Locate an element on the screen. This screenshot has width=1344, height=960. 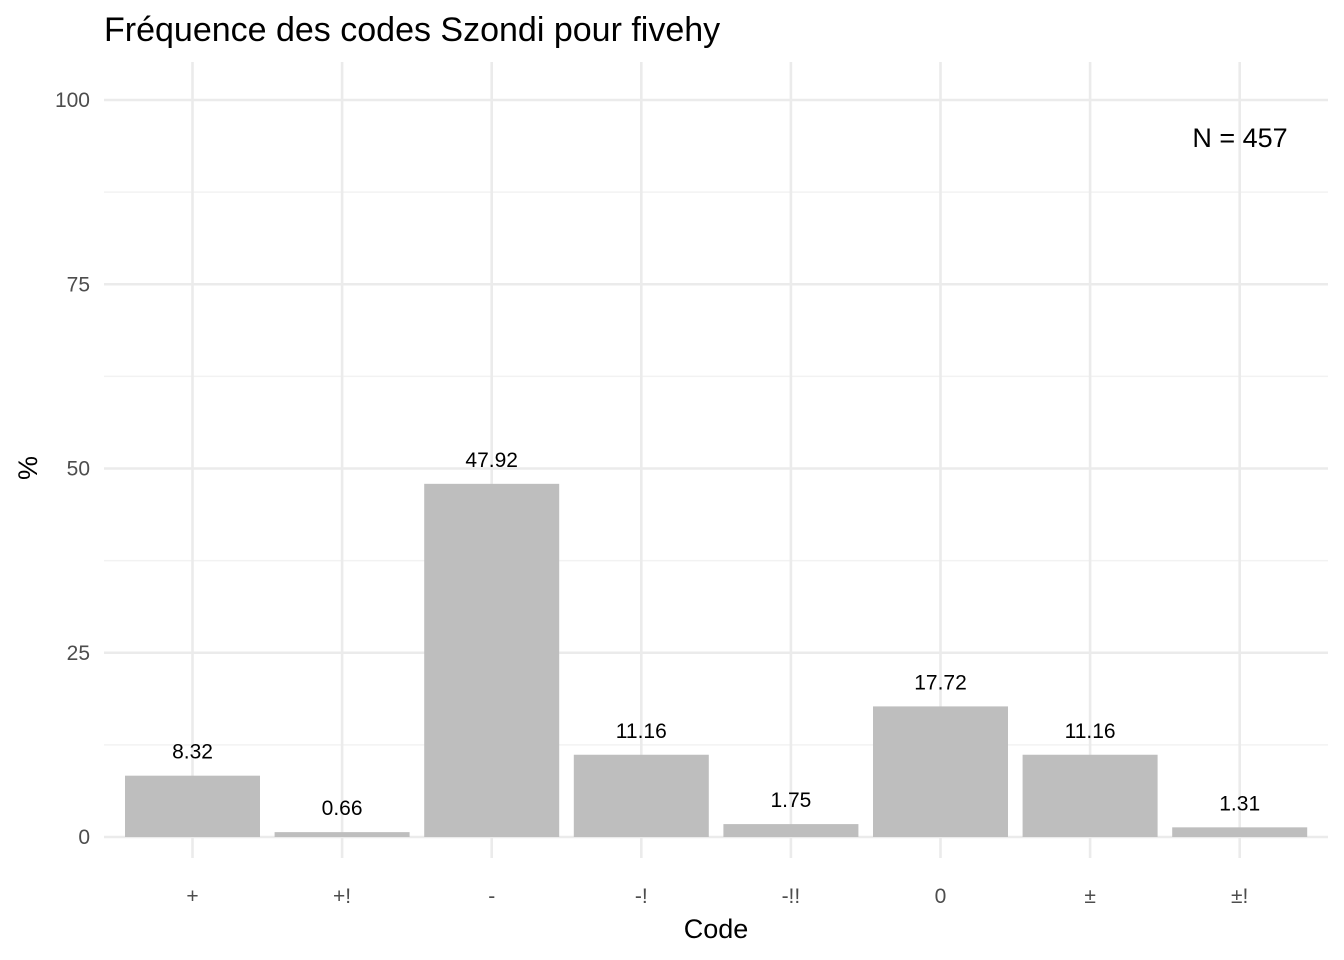
x-tick-label: - is located at coordinates (491, 896).